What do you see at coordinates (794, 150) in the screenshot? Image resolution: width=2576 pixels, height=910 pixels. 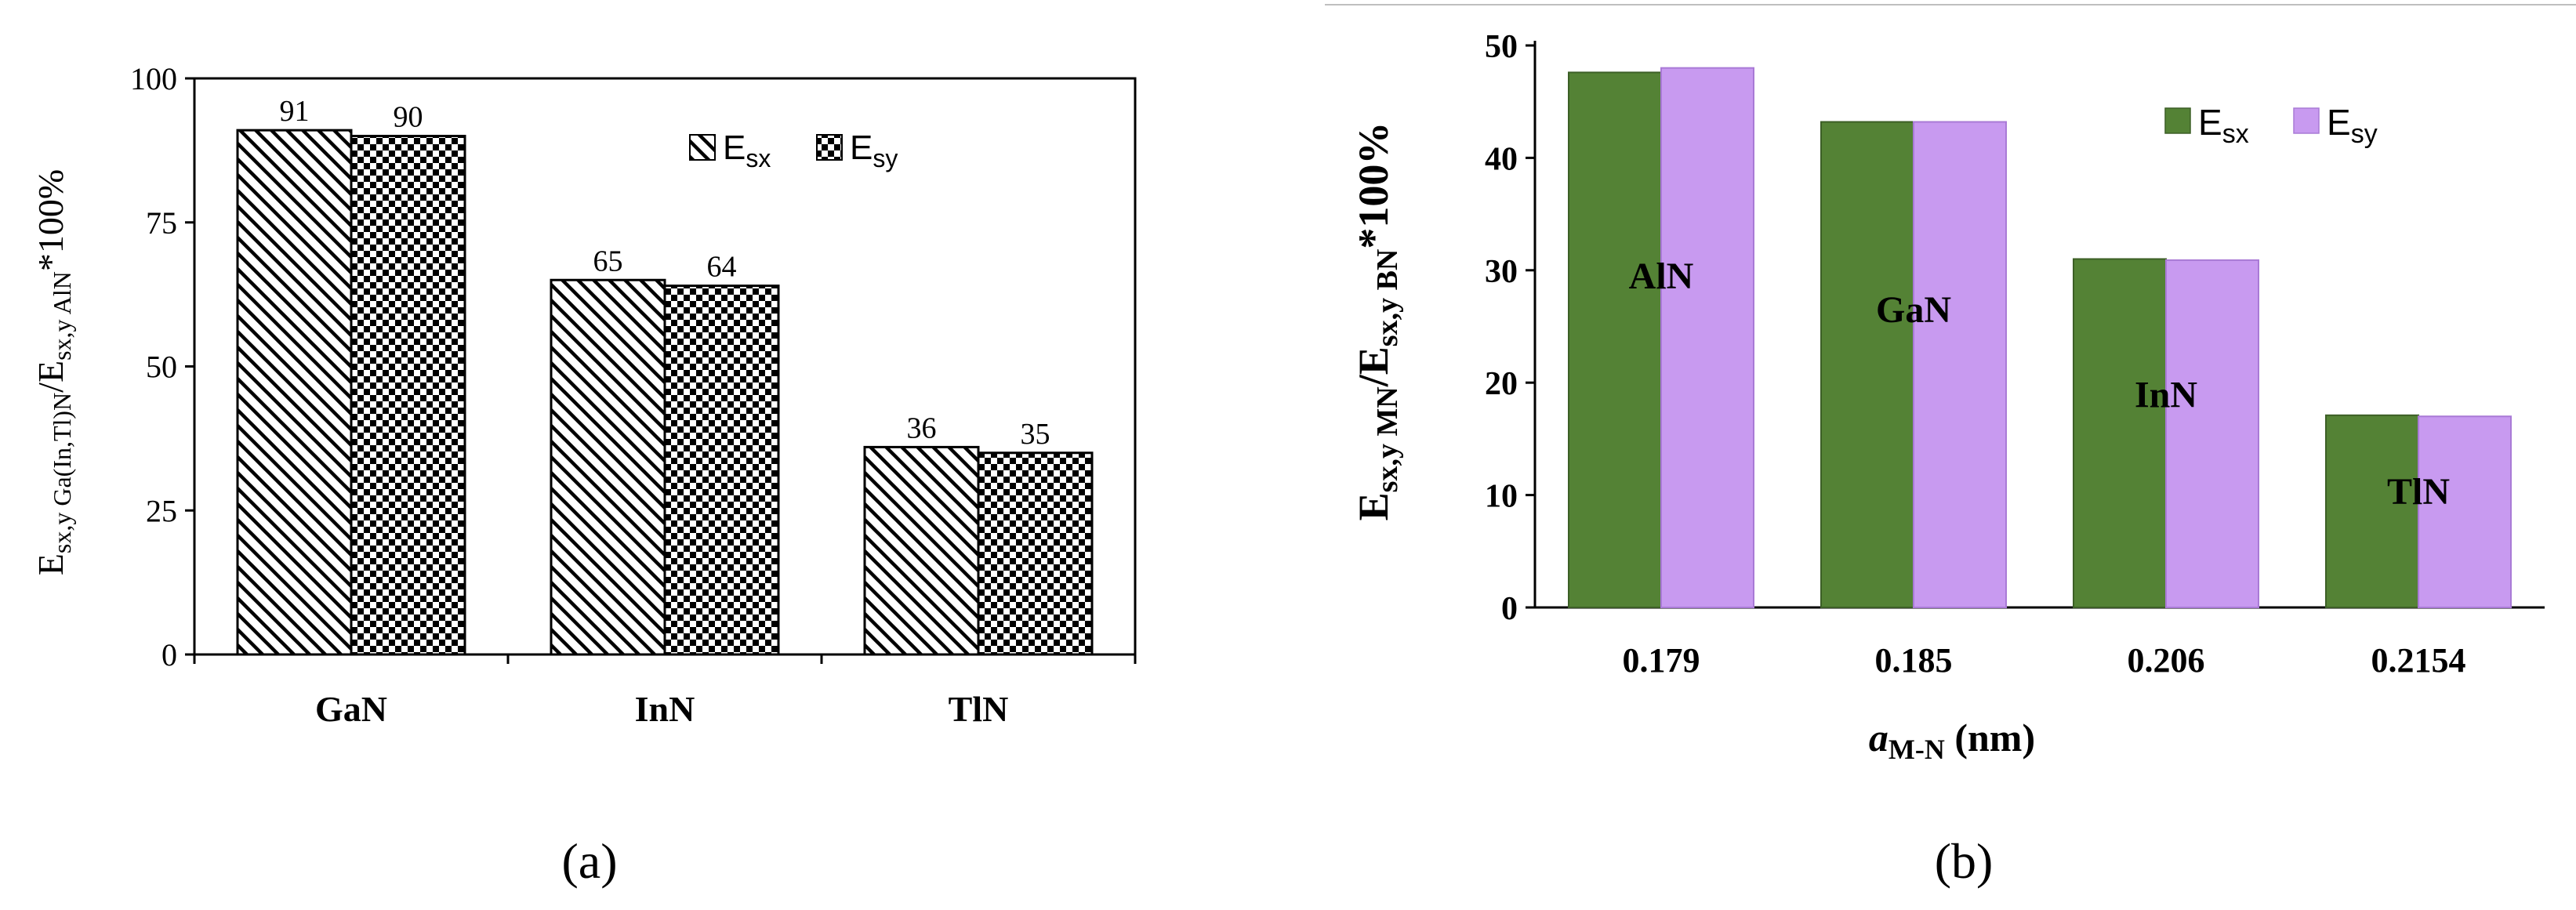 I see `chart-a-legend: Esx Esy` at bounding box center [794, 150].